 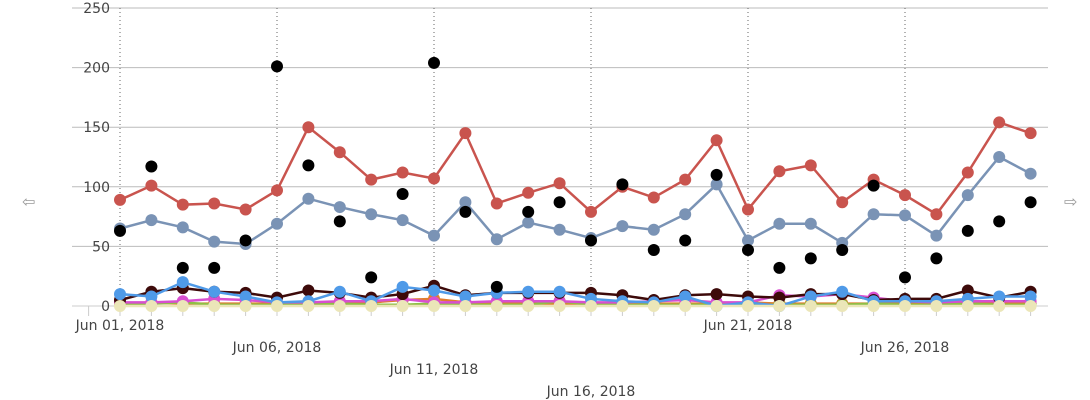 What do you see at coordinates (1071, 201) in the screenshot?
I see `arrow-right-icon: ⇨` at bounding box center [1071, 201].